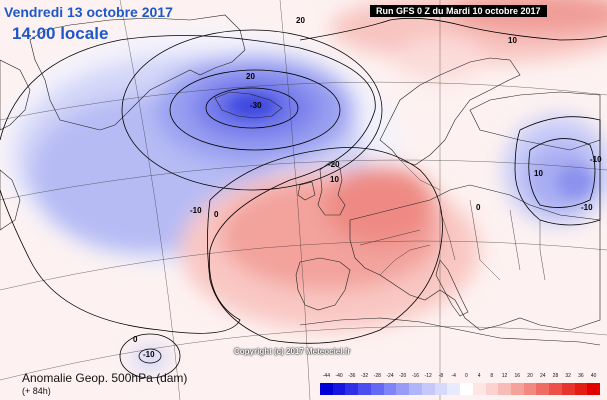 This screenshot has height=400, width=607. Describe the element at coordinates (256, 105) in the screenshot. I see `contour-label: -30` at that location.